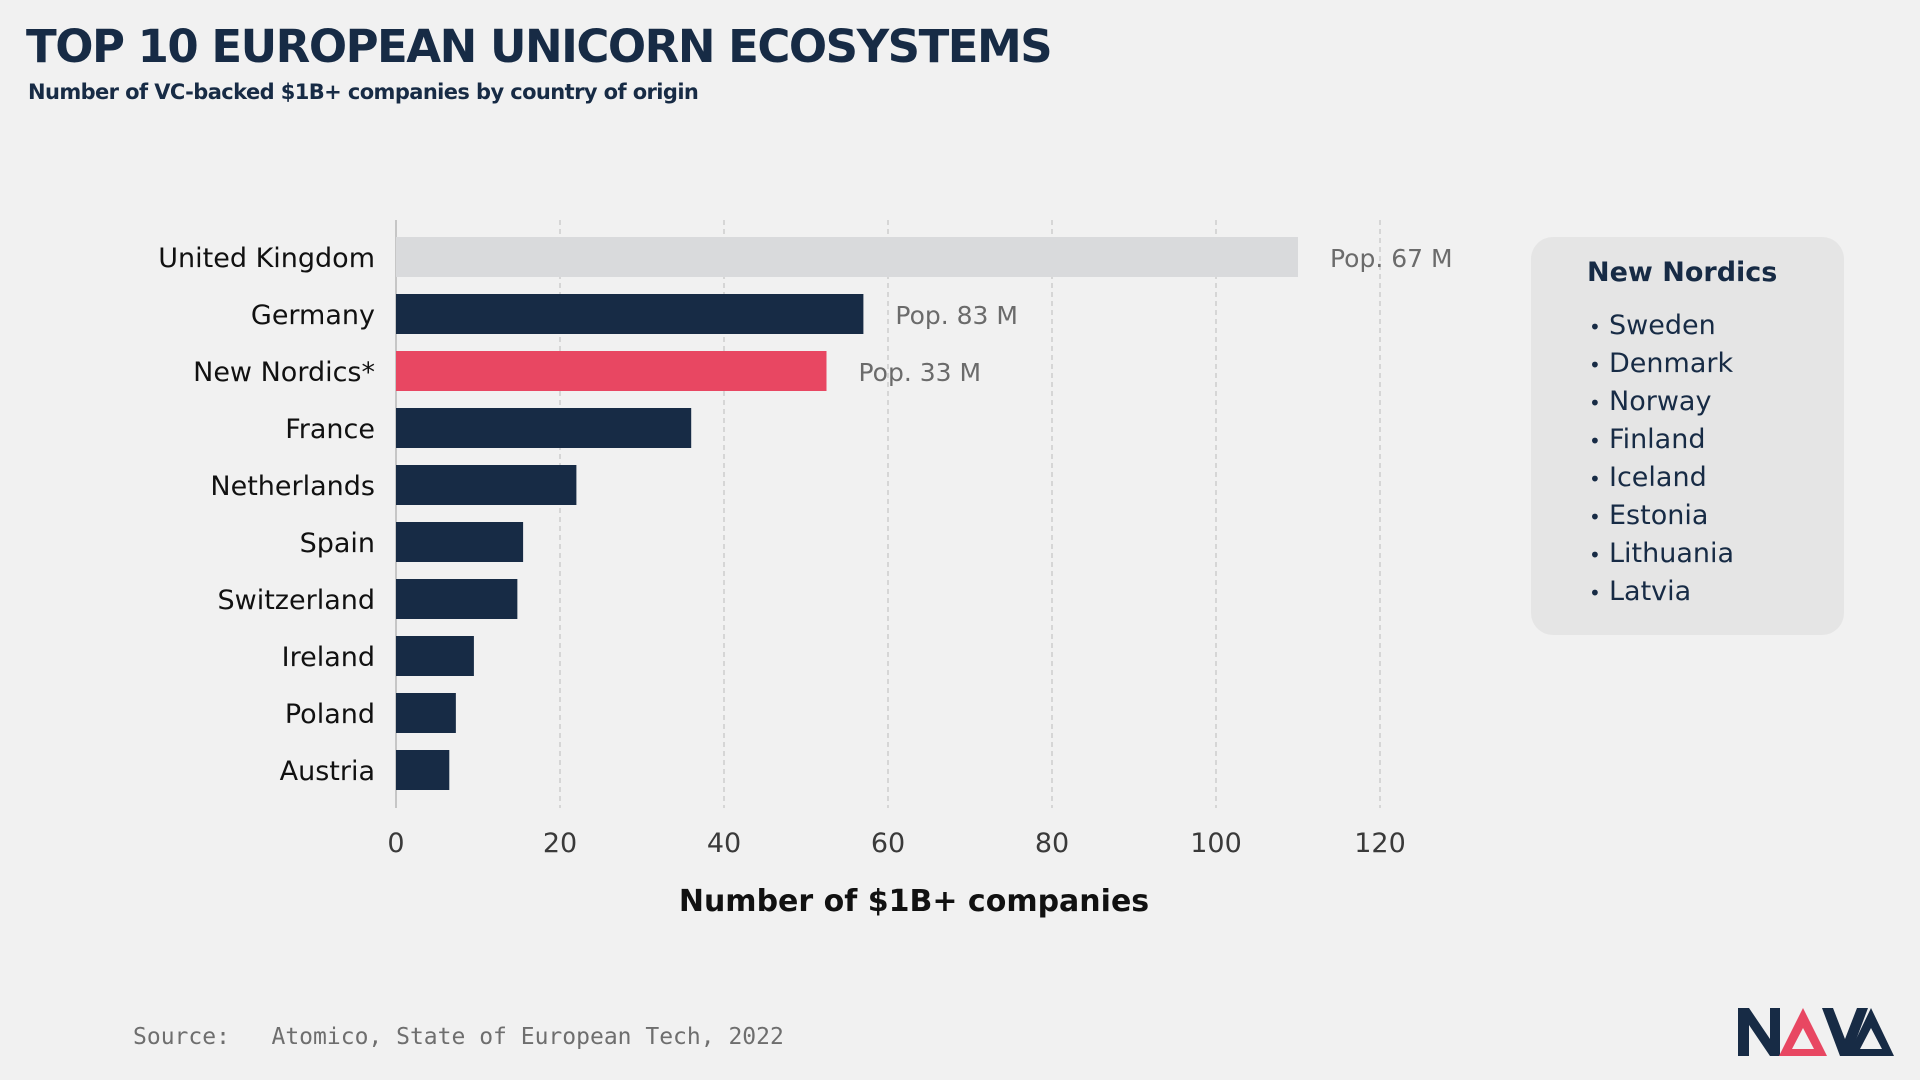 This screenshot has width=1920, height=1080. I want to click on list-item: • Denmark, so click(1661, 364).